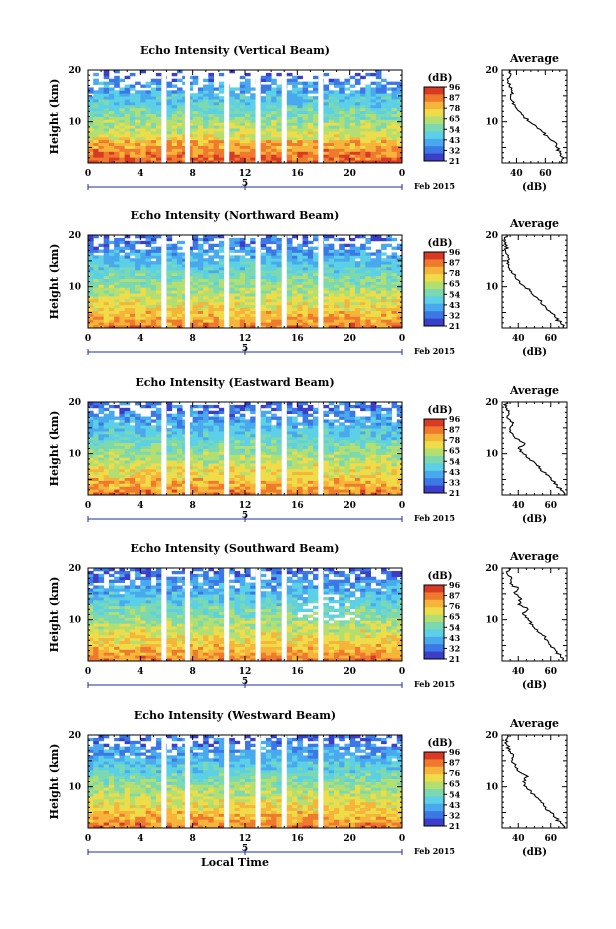 The image size is (616, 929). Describe the element at coordinates (454, 326) in the screenshot. I see `colorbar-tick-label: 21` at that location.